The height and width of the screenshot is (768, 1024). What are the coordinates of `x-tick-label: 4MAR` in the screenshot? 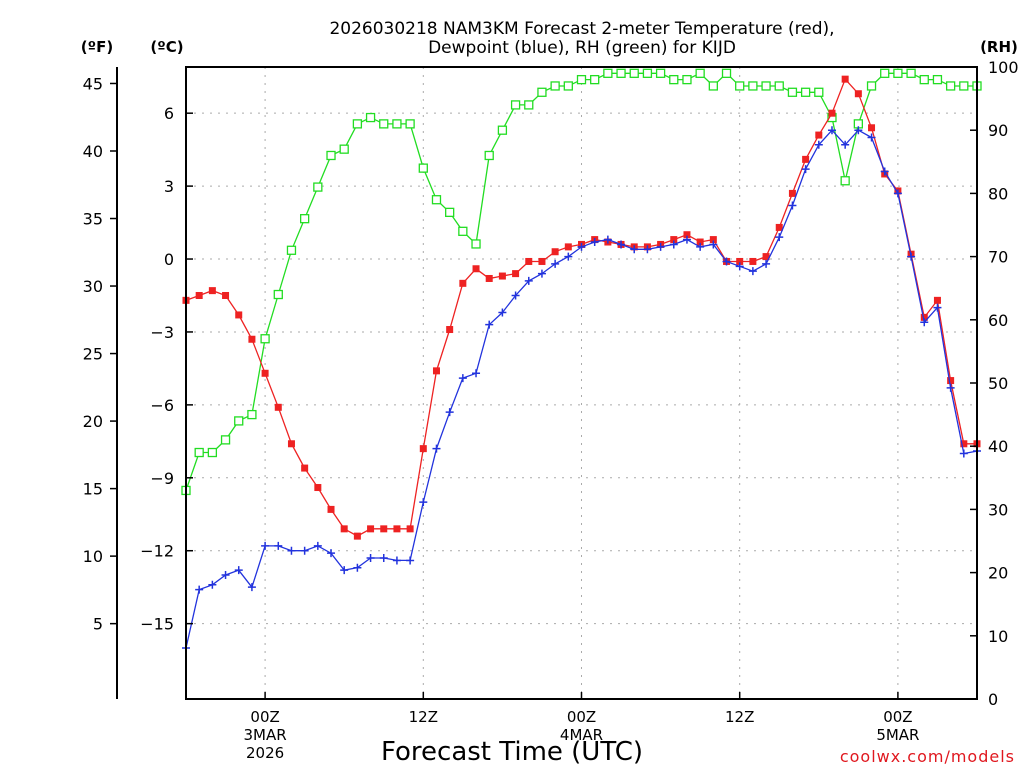 It's located at (581, 735).